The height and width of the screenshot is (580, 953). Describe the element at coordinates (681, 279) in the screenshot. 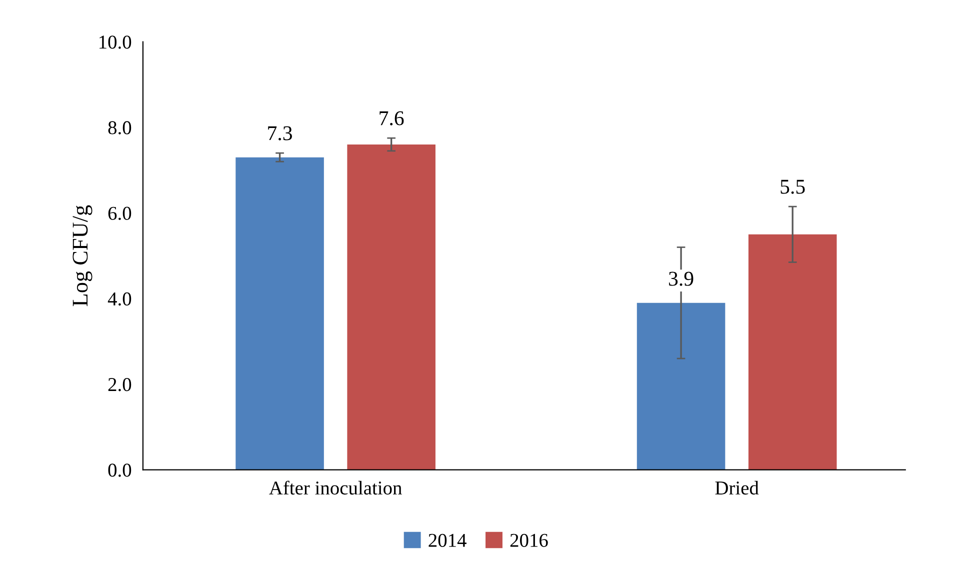

I see `data-label: 3.9` at that location.